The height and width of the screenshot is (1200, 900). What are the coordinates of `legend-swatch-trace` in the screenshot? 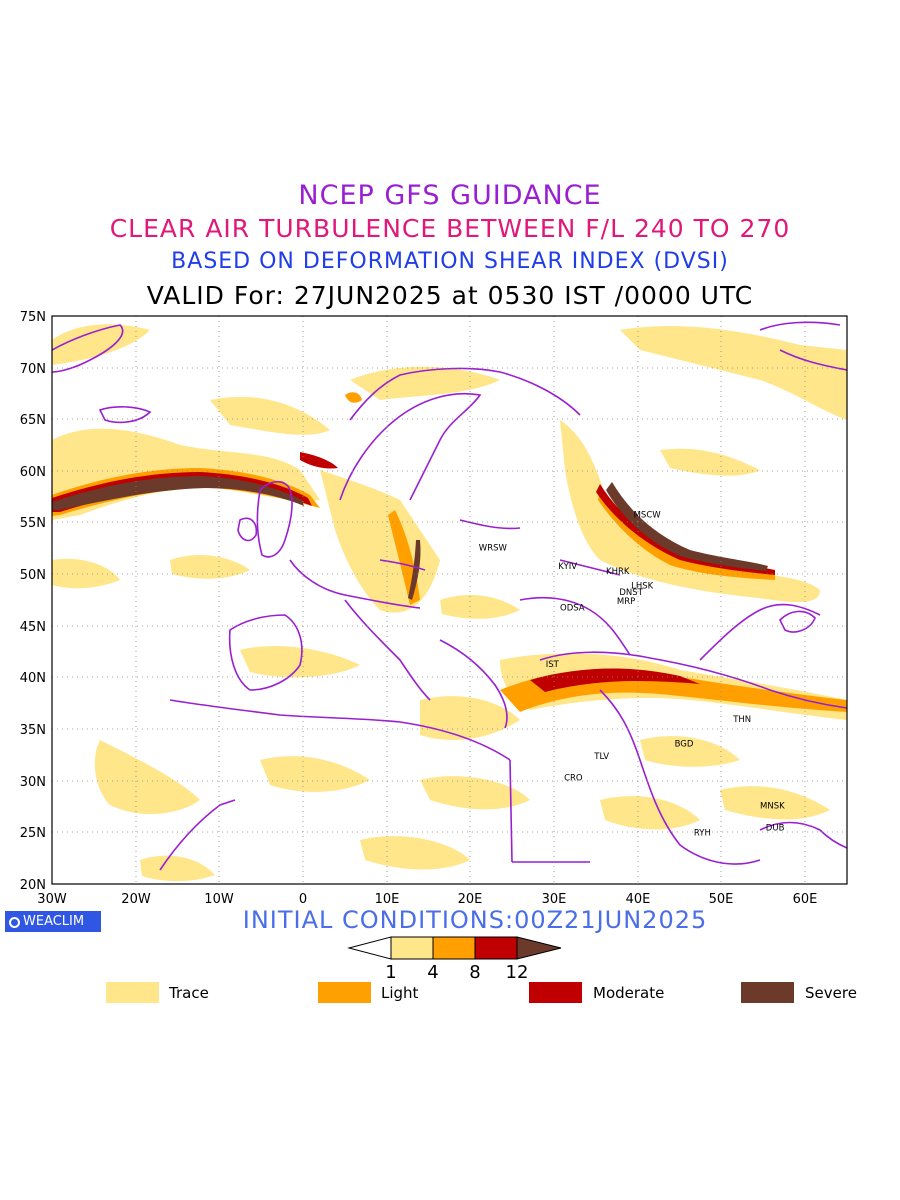 It's located at (132, 992).